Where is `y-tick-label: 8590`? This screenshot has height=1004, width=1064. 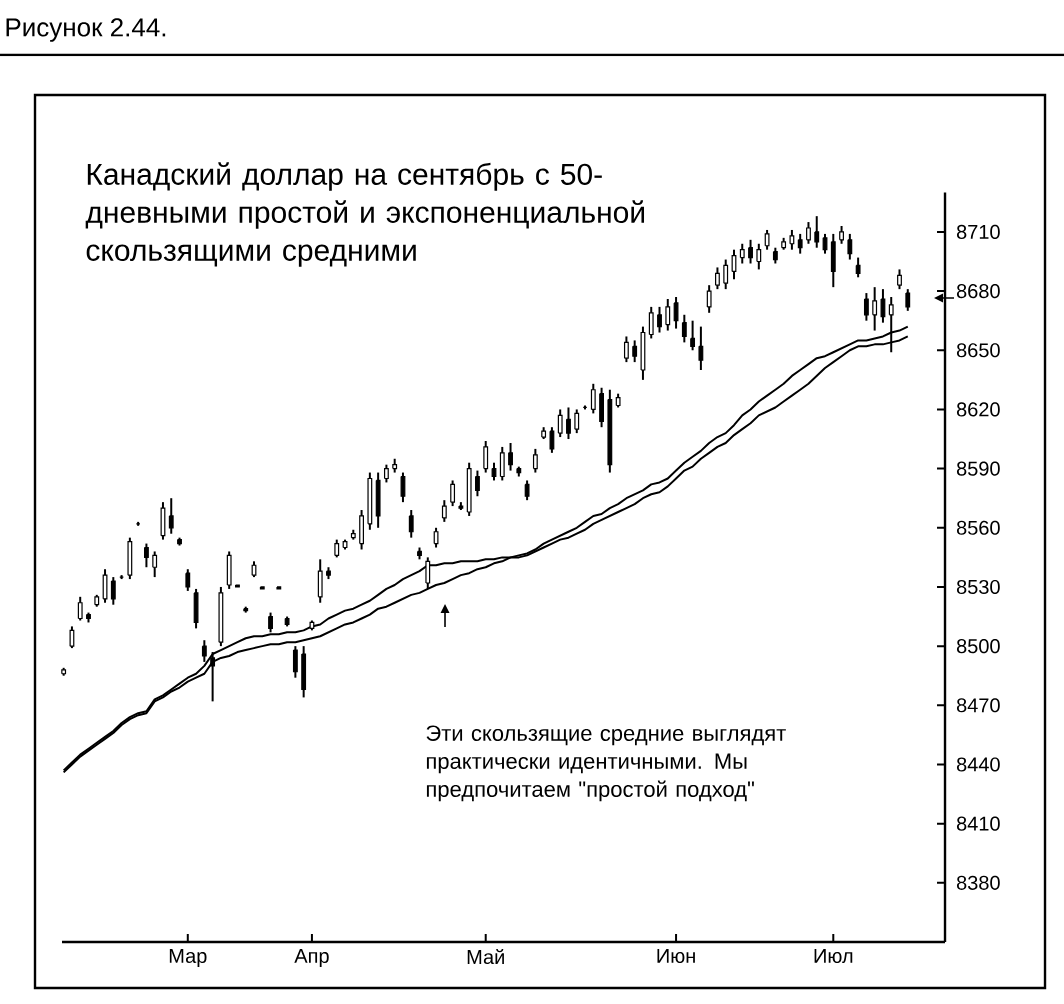
y-tick-label: 8590 is located at coordinates (978, 468).